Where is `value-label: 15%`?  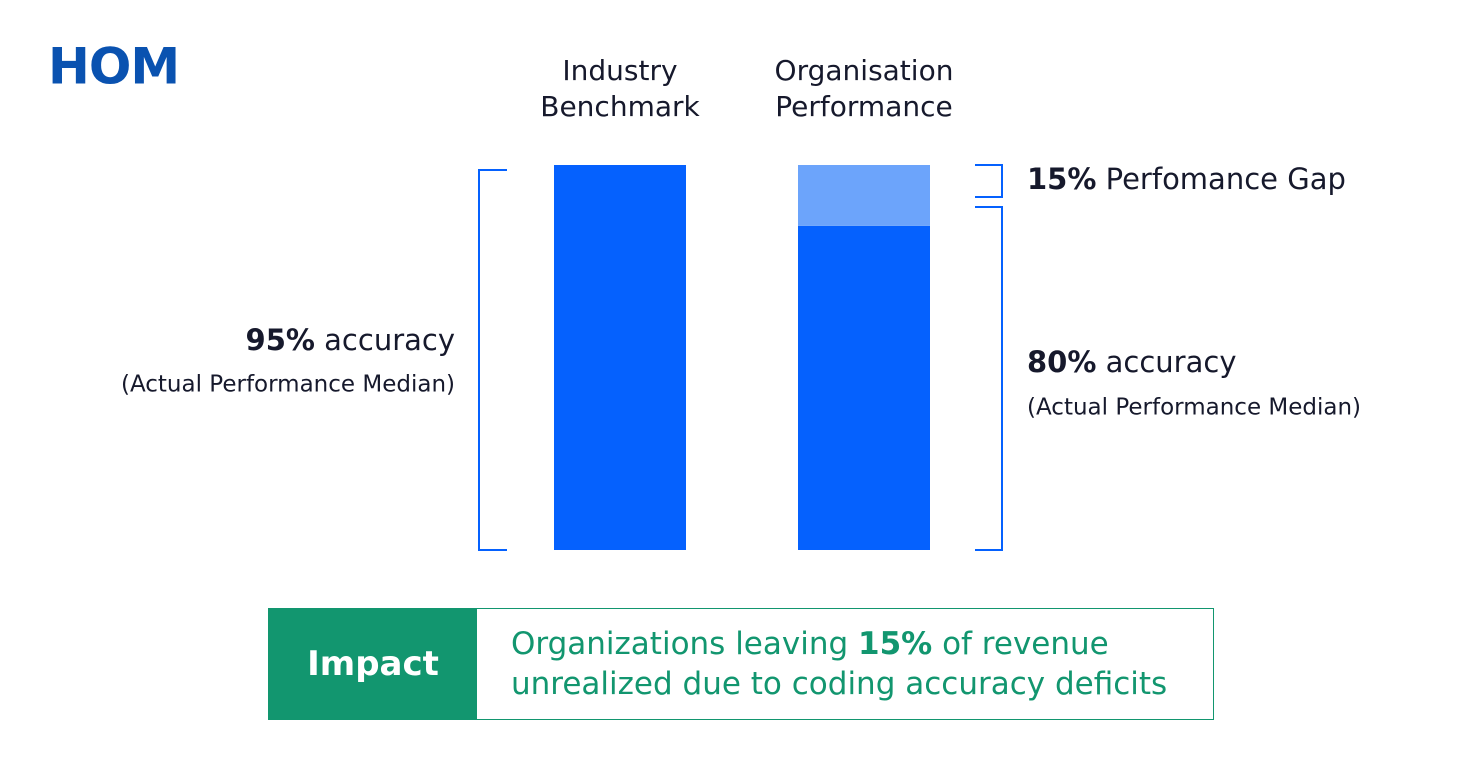 value-label: 15% is located at coordinates (1061, 179).